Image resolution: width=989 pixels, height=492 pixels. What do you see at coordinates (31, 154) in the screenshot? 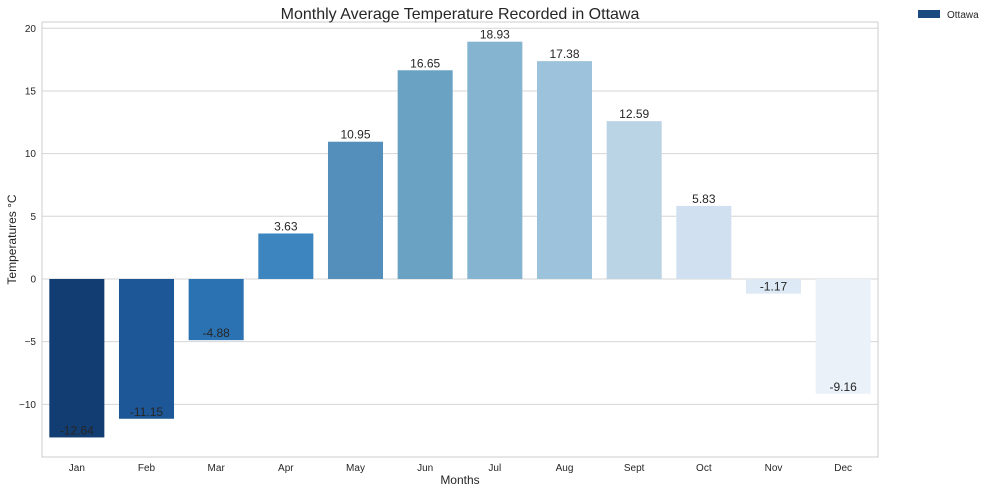
I see `y-tick-label: 10` at bounding box center [31, 154].